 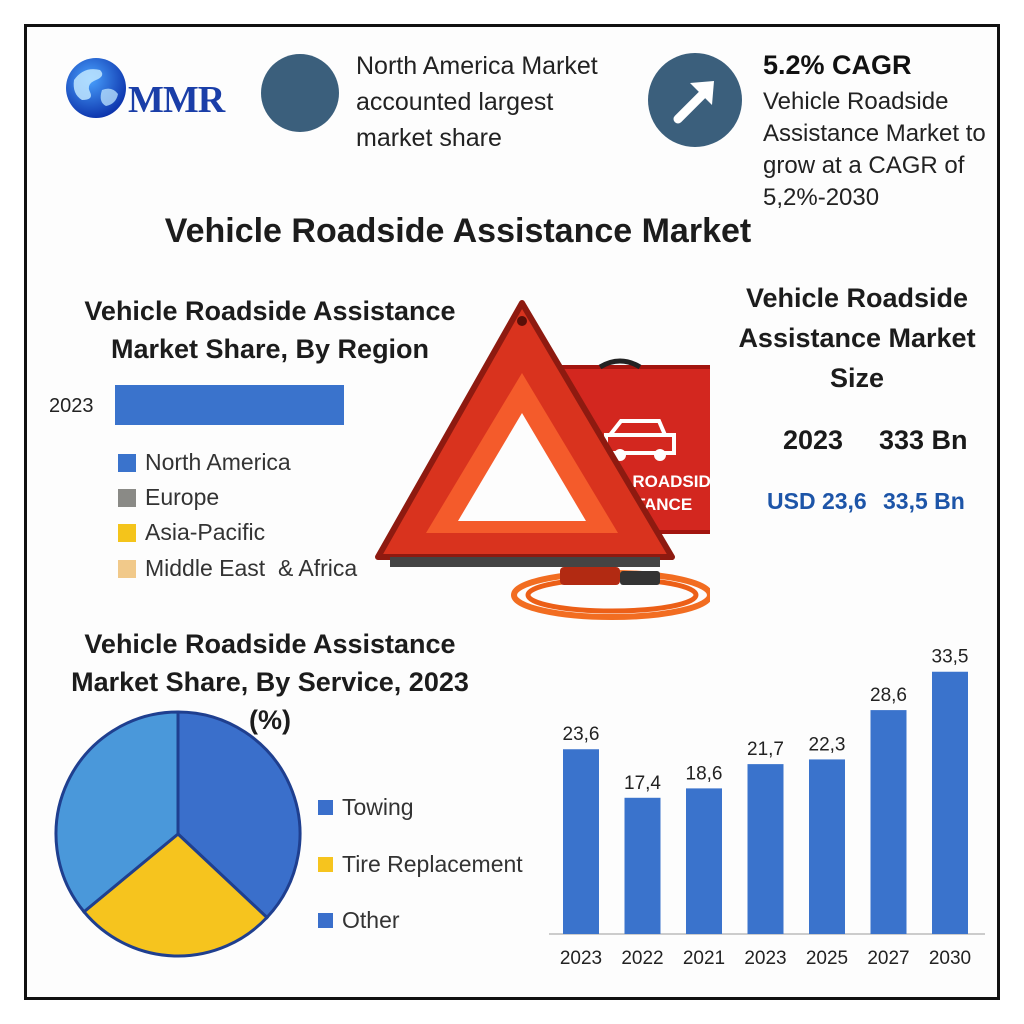 I want to click on bar-value-label: 17,4, so click(x=642, y=783).